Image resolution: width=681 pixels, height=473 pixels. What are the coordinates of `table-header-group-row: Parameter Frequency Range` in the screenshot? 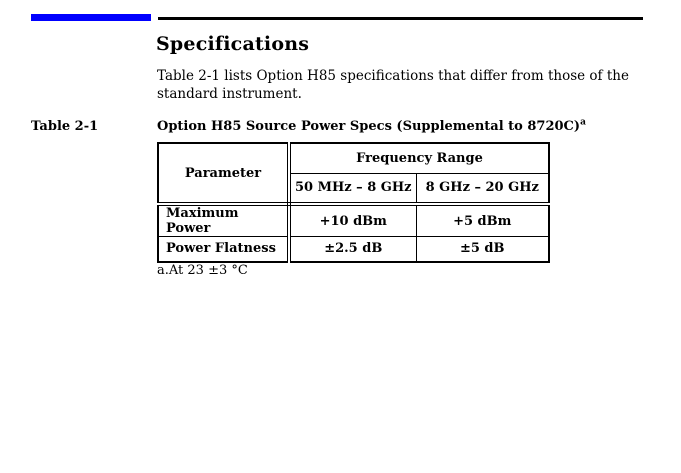 It's located at (353, 174).